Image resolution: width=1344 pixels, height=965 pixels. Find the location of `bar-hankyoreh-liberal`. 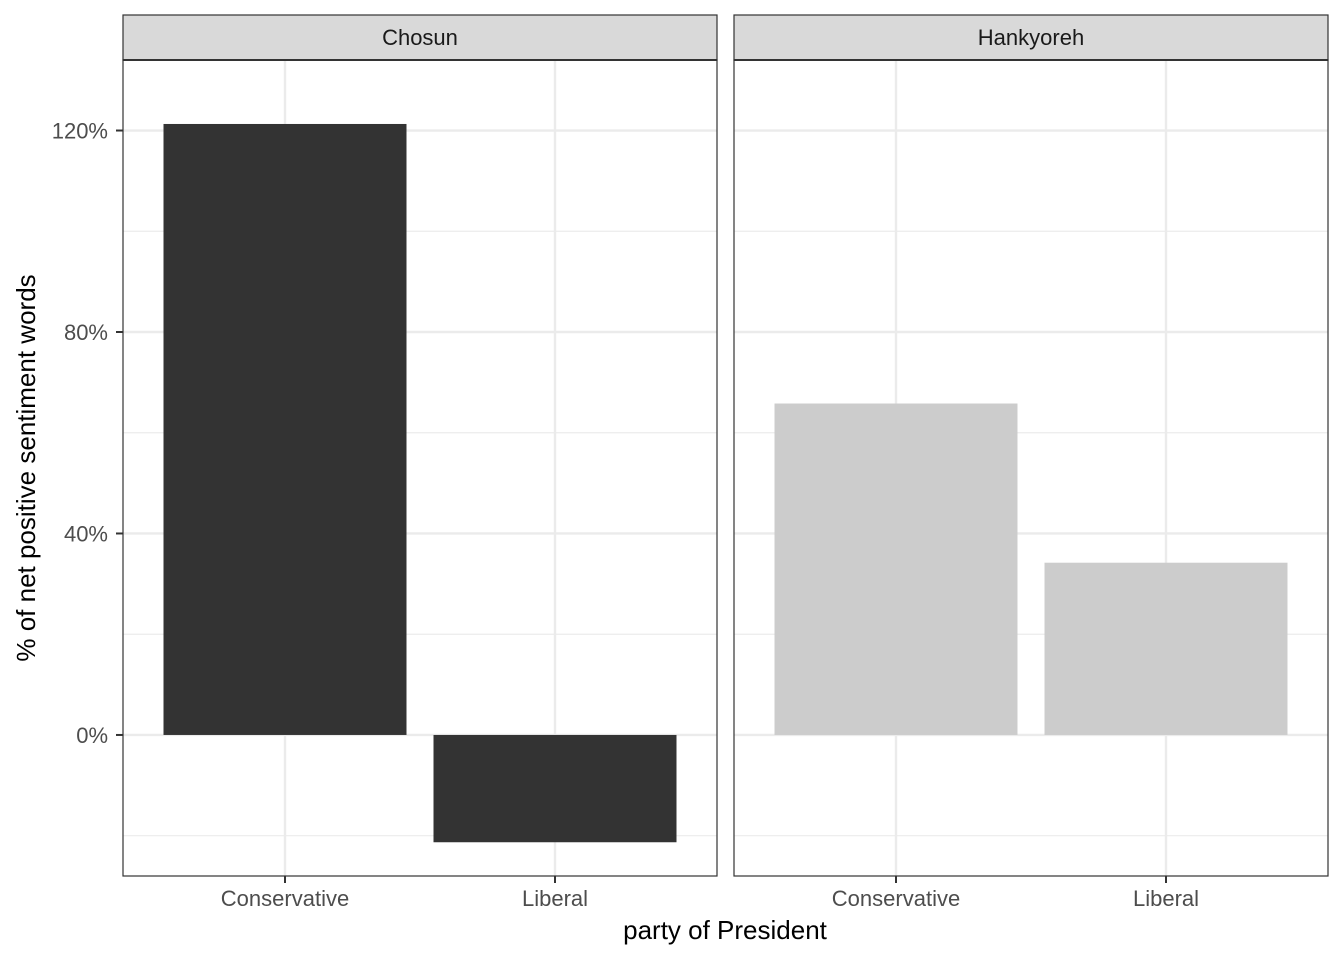

bar-hankyoreh-liberal is located at coordinates (1166, 648).